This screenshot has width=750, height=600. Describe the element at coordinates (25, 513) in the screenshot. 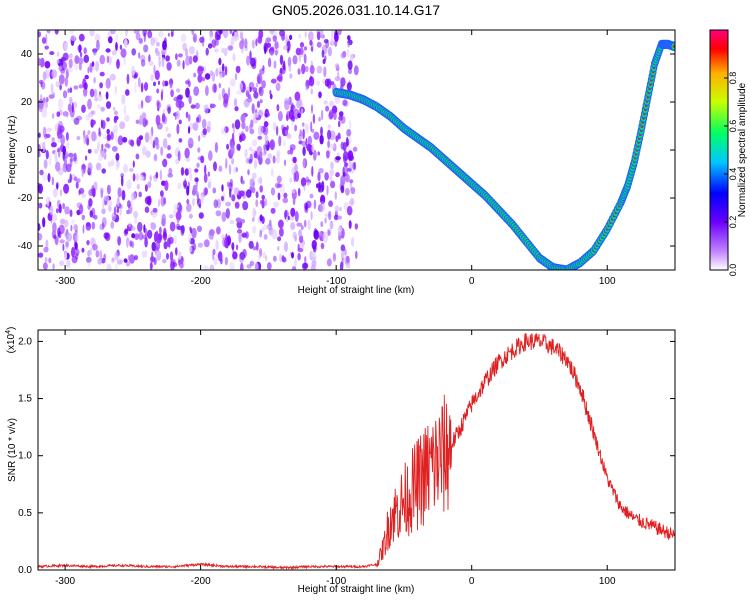

I see `y-tick-label: 0.5` at that location.